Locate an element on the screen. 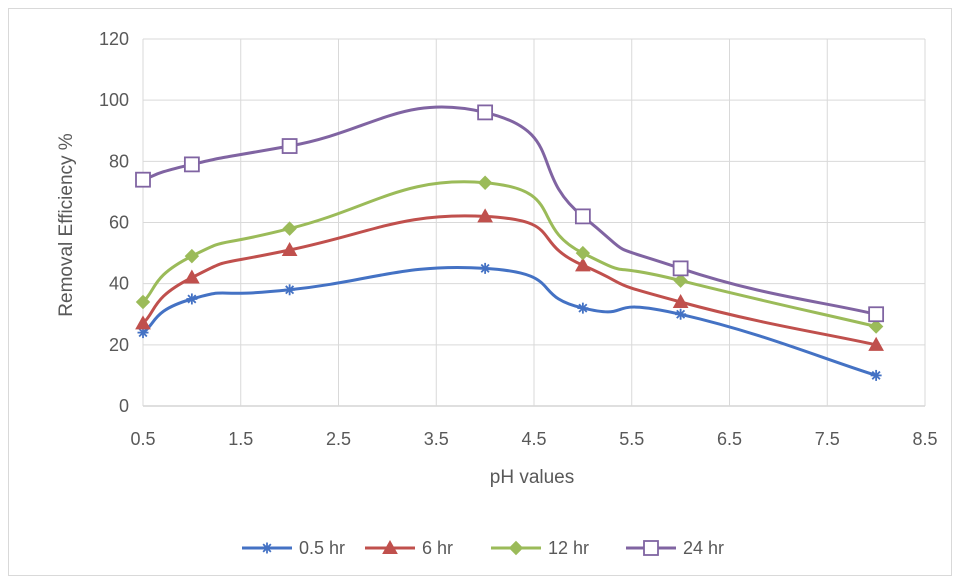  x-axis-title: pH values is located at coordinates (532, 477).